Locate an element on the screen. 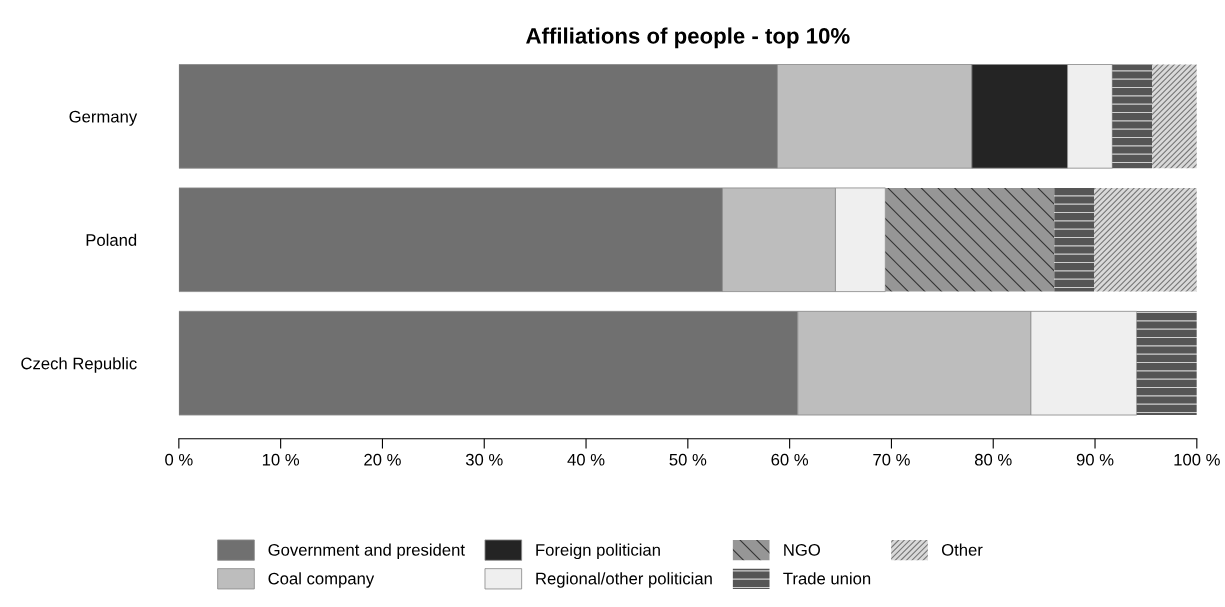  legend-label: NGO is located at coordinates (802, 549).